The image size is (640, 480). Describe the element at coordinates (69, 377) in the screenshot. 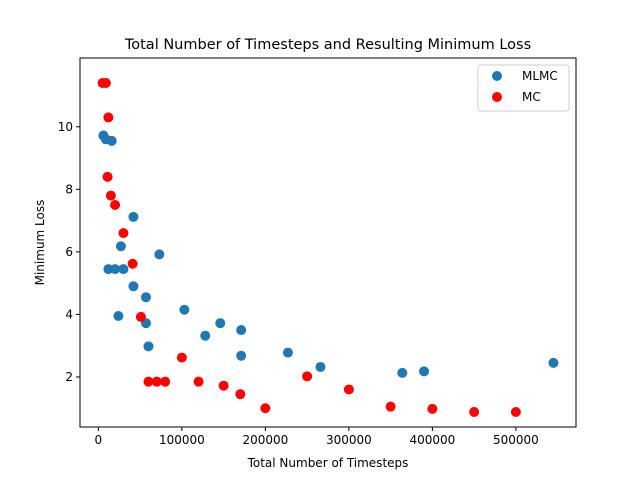

I see `y-tick-label: 2` at that location.